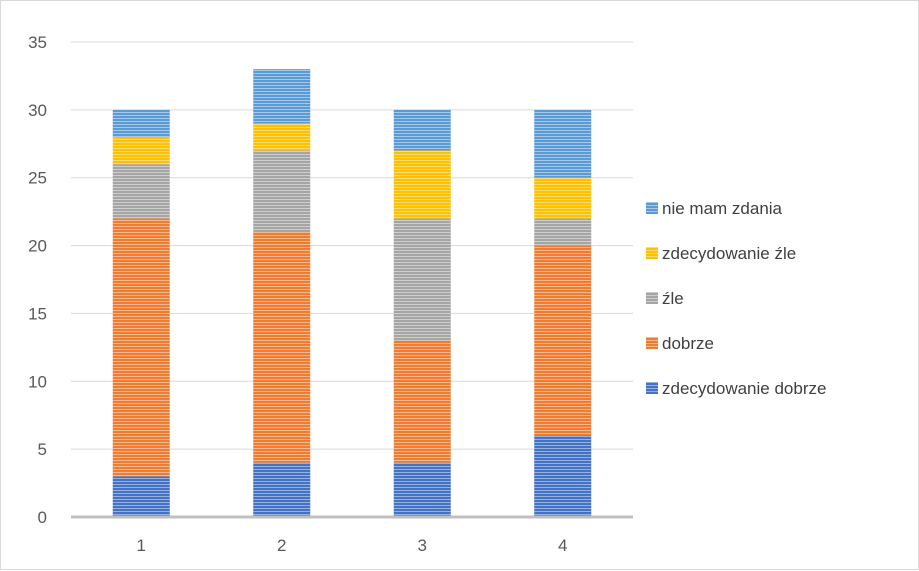  I want to click on y-tick-label: 15, so click(37, 313).